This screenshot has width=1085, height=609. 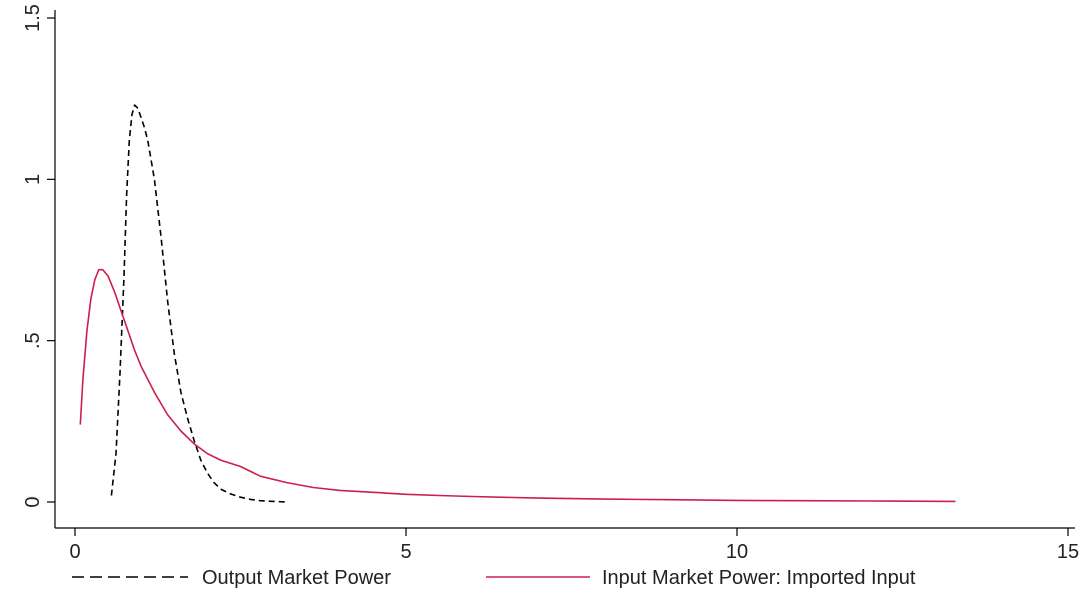 I want to click on y-ticks: 0 .5 1 1.5, so click(x=38, y=256).